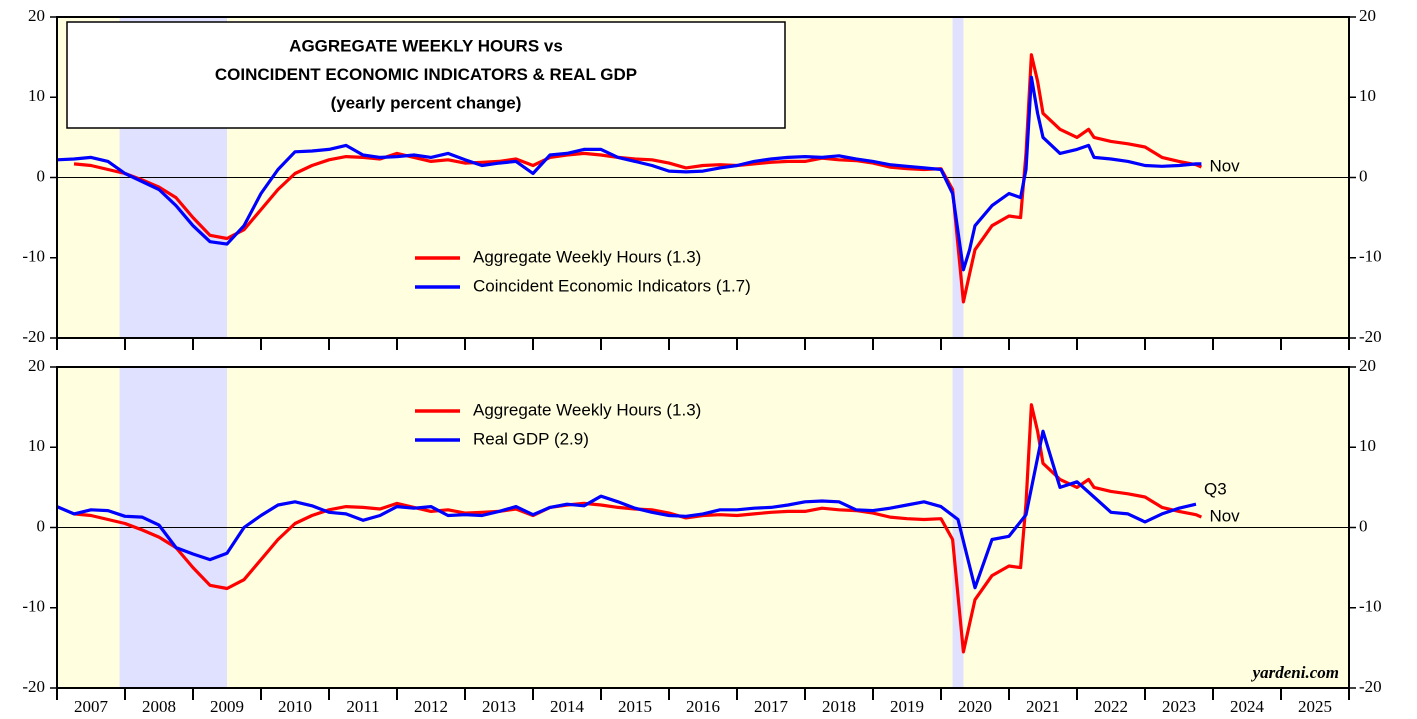 The width and height of the screenshot is (1417, 719). Describe the element at coordinates (635, 706) in the screenshot. I see `x-tick-label: 2015` at that location.